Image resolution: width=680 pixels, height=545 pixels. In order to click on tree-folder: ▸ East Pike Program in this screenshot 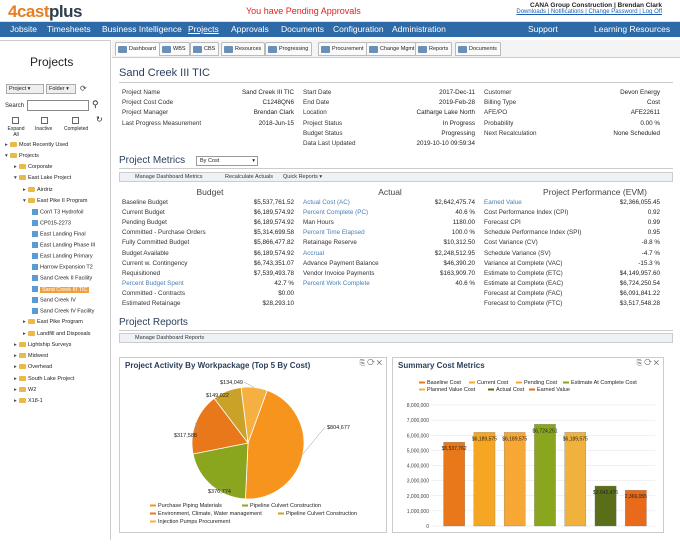, I will do `click(53, 322)`.